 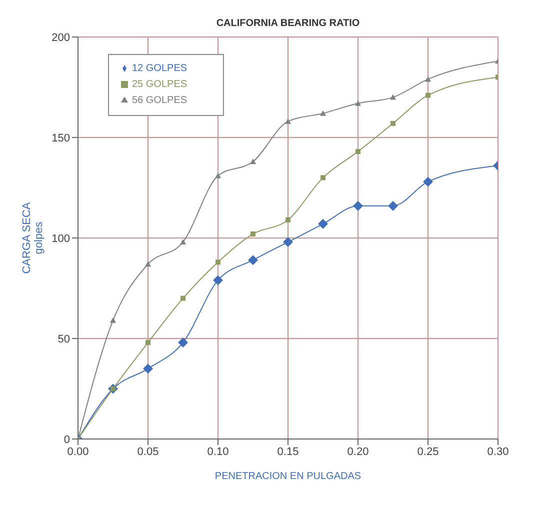 I want to click on x-tick-label: 0.15, so click(x=288, y=452).